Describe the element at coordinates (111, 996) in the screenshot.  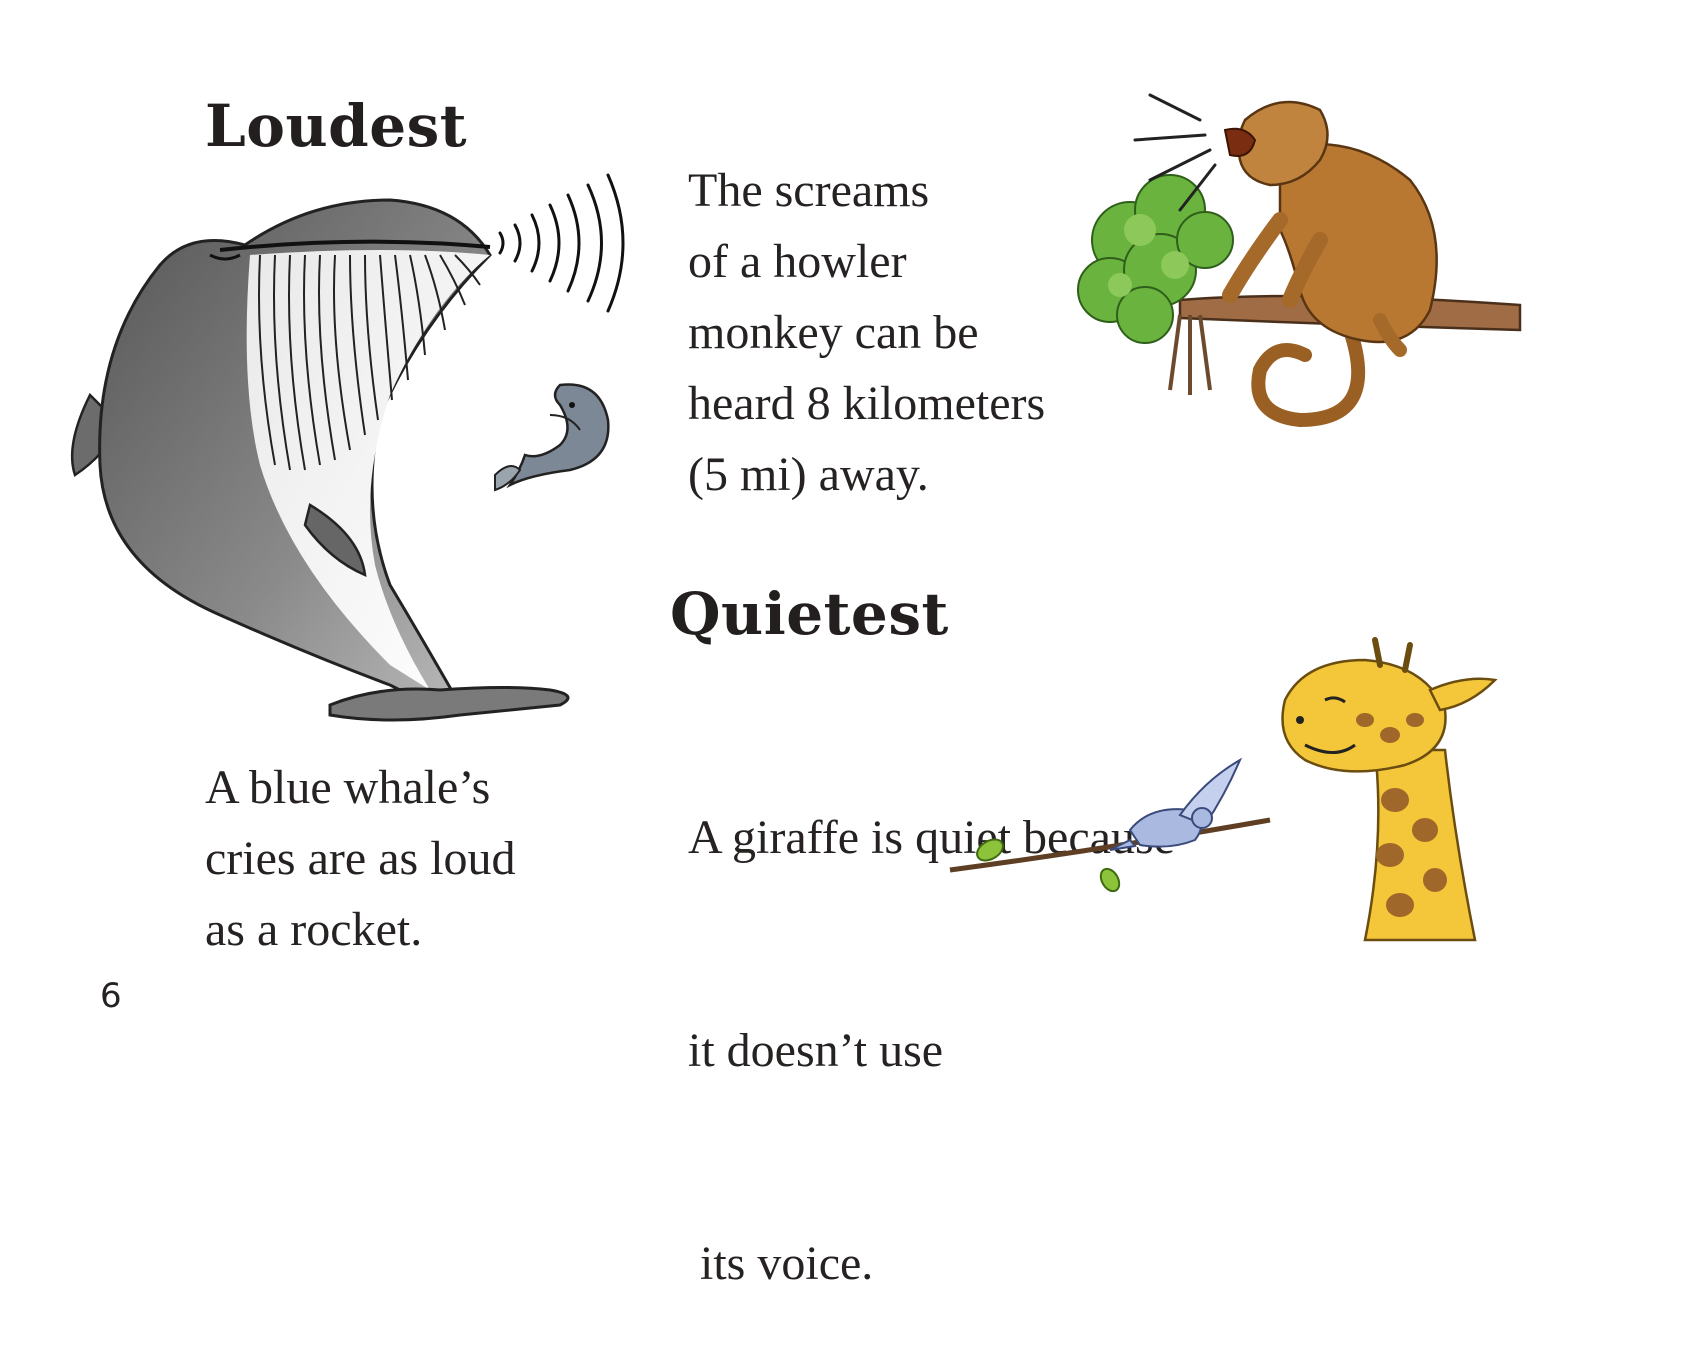
I see `page-number: 6` at that location.